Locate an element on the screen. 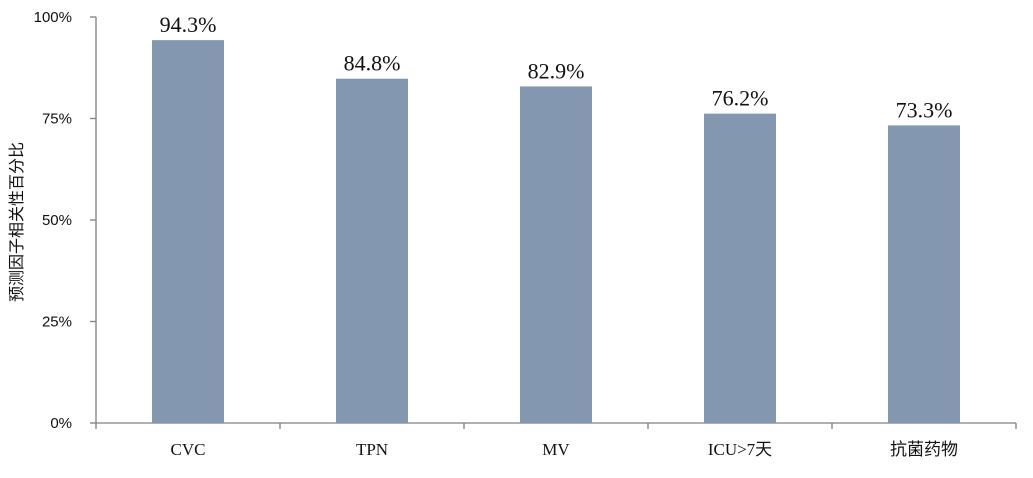  data-label: 73.3% is located at coordinates (924, 109).